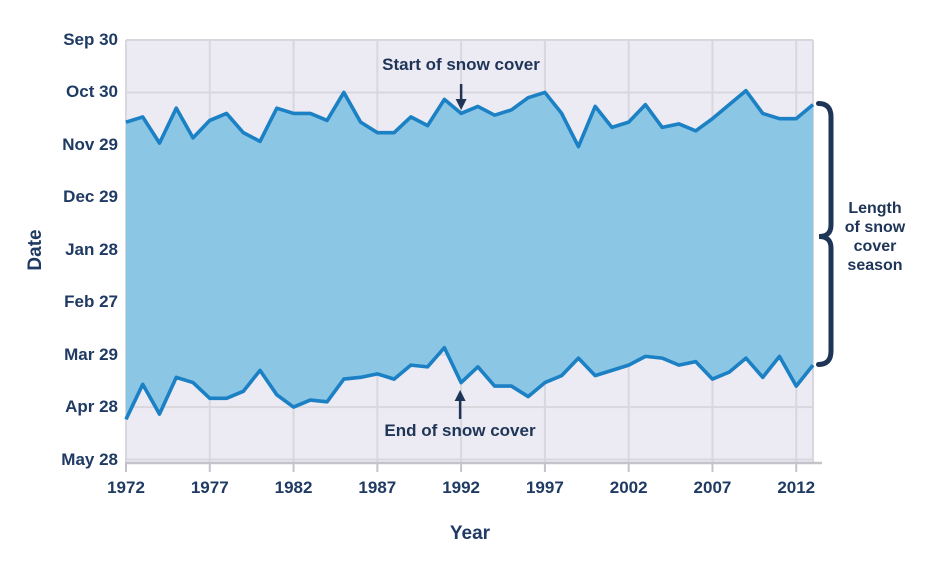 This screenshot has width=928, height=575. Describe the element at coordinates (796, 487) in the screenshot. I see `x-axis-tick-label: 2012` at that location.